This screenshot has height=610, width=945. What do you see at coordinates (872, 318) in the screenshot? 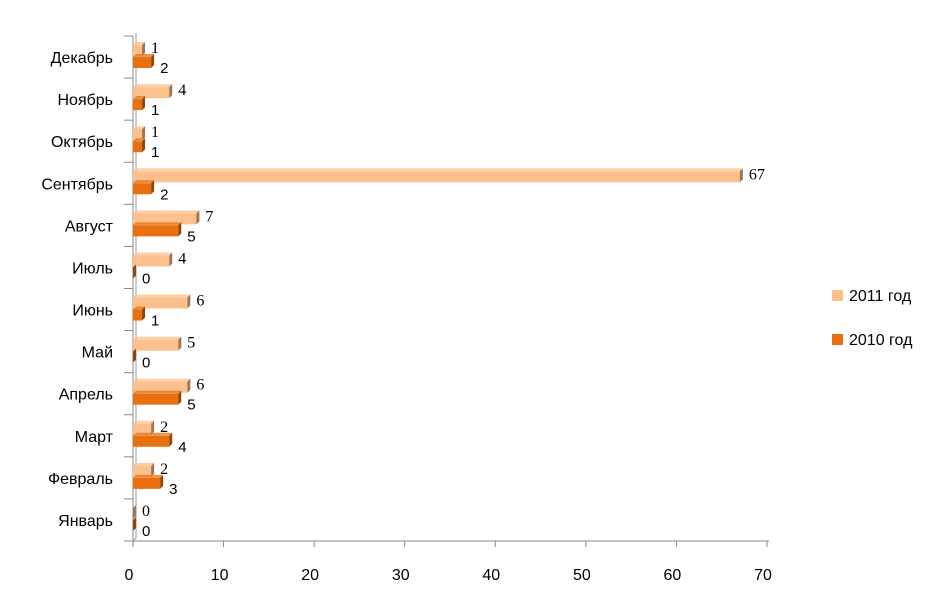
I see `chart-legend: 2011 год 2010 год` at bounding box center [872, 318].